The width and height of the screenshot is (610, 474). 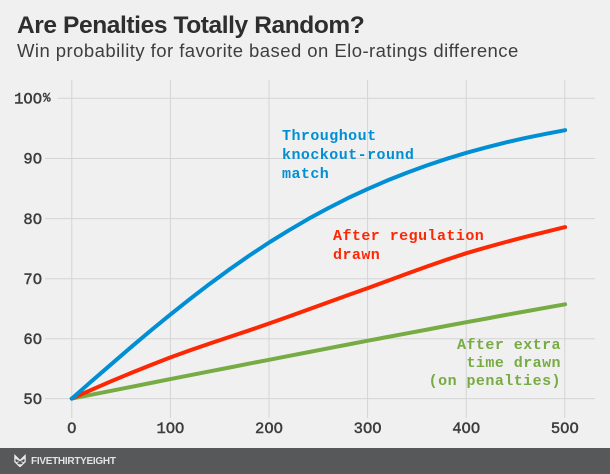 I want to click on svg-text: knockout-round, so click(x=348, y=155).